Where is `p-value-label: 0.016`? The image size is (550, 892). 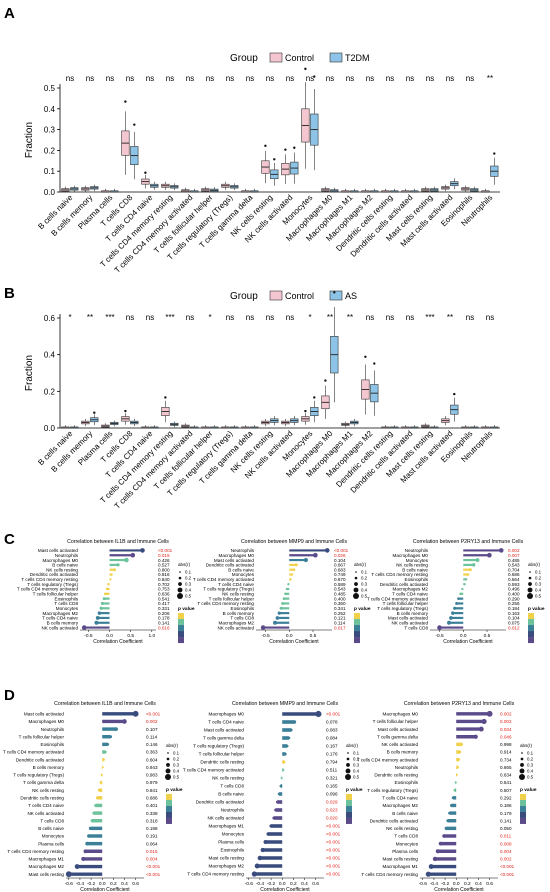
p-value-label: 0.016 is located at coordinates (164, 627).